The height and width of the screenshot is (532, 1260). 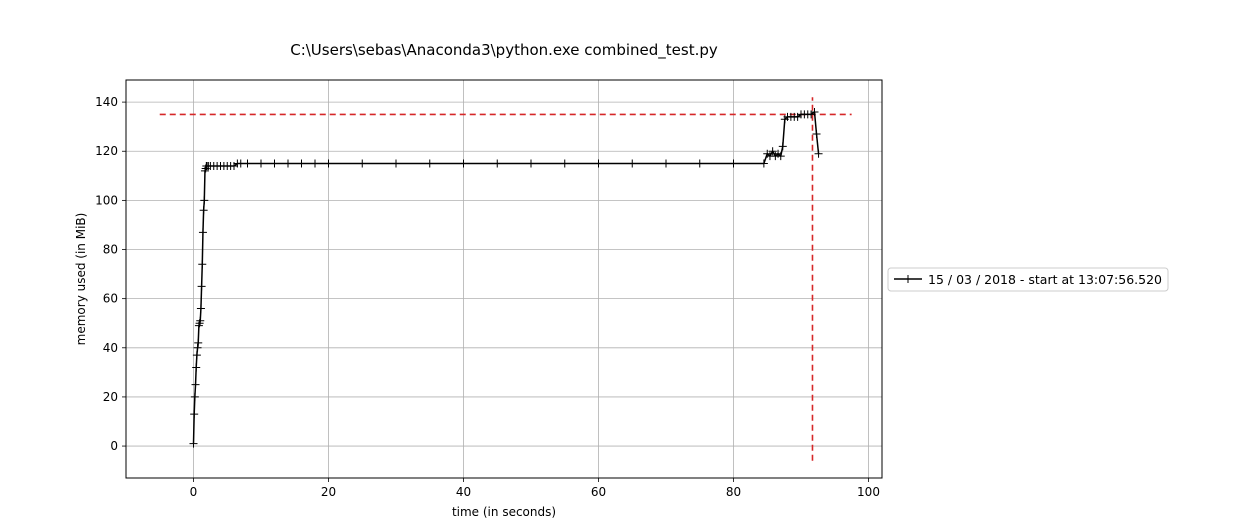 What do you see at coordinates (106, 102) in the screenshot?
I see `y-tick-label: 140` at bounding box center [106, 102].